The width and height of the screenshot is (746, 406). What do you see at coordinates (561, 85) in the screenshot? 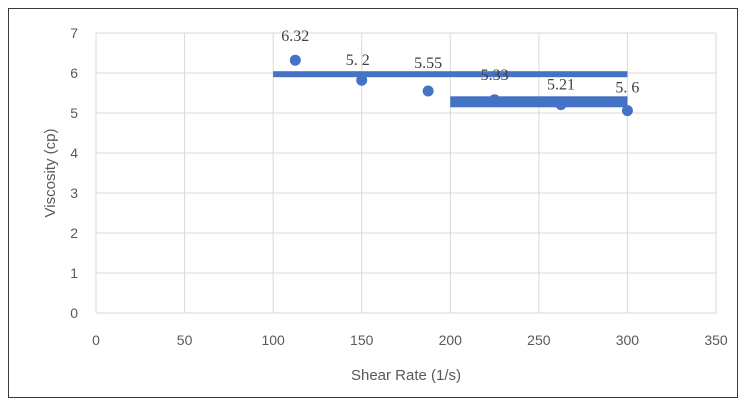
I see `data-label: 5.21` at bounding box center [561, 85].